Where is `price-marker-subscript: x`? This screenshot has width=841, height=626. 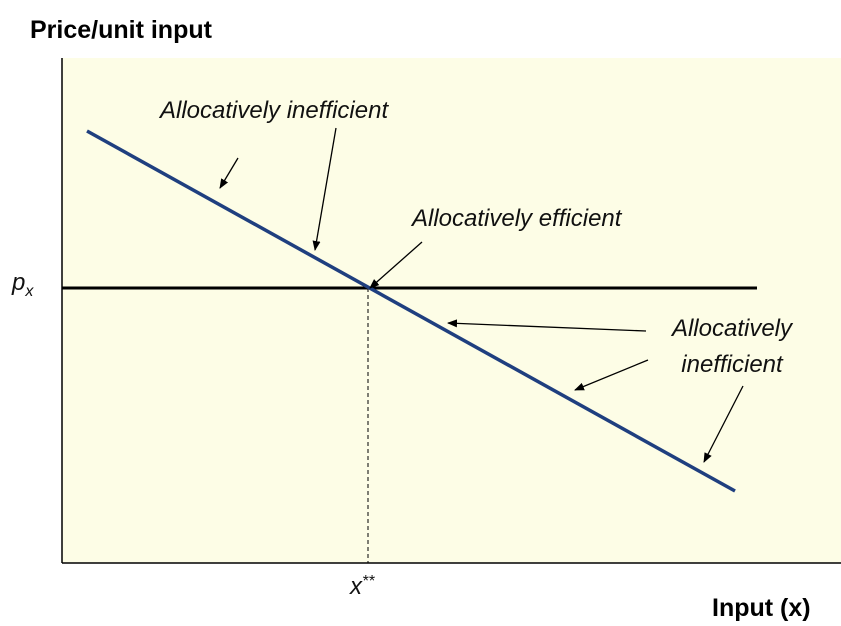 price-marker-subscript: x is located at coordinates (29, 291).